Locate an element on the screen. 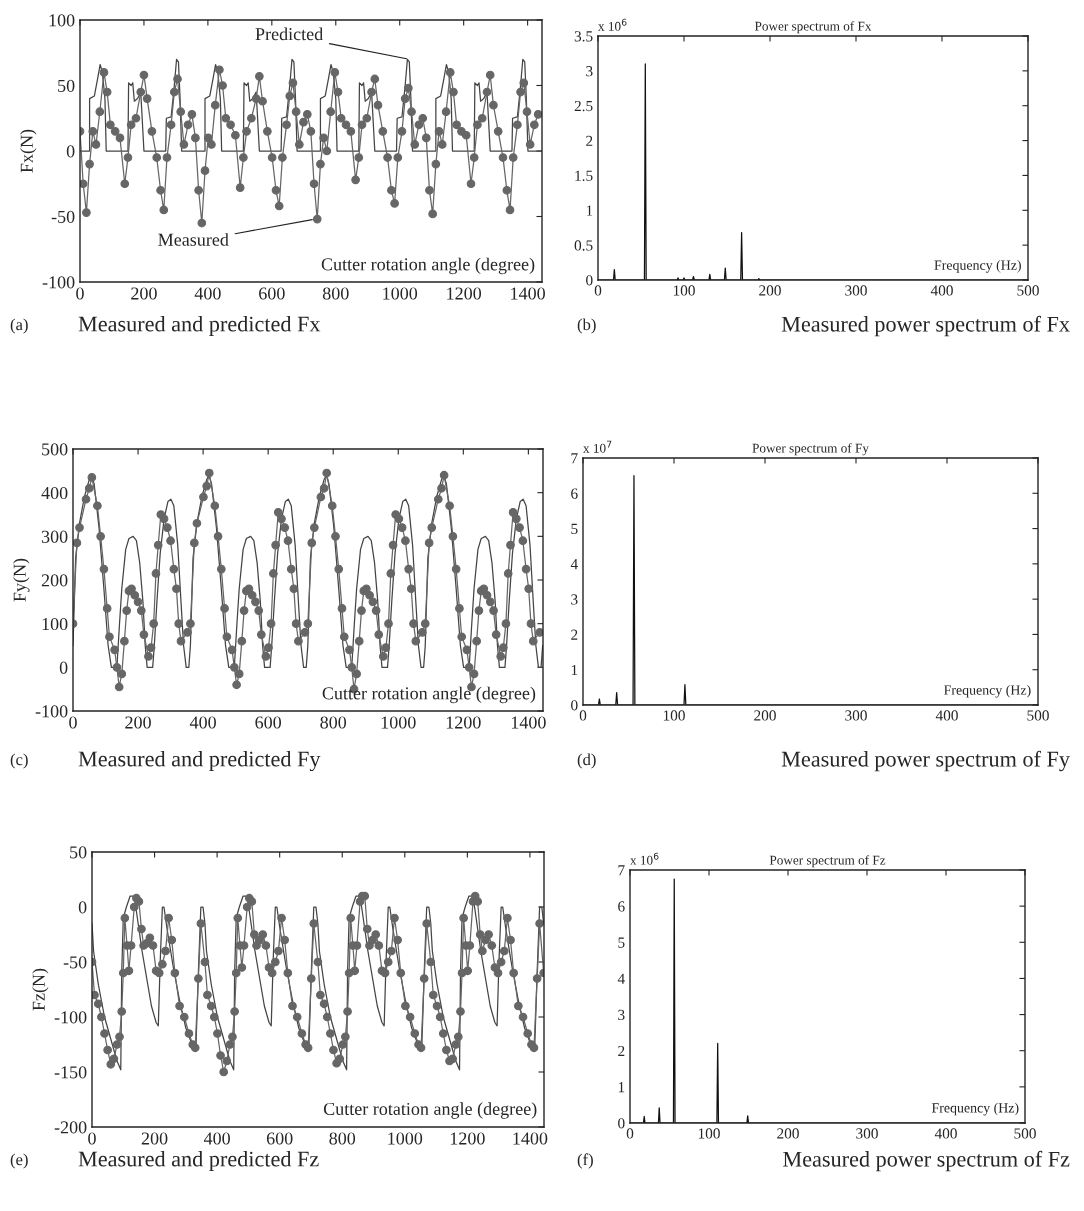 The width and height of the screenshot is (1084, 1211). y-tick-label: 200 is located at coordinates (54, 580).